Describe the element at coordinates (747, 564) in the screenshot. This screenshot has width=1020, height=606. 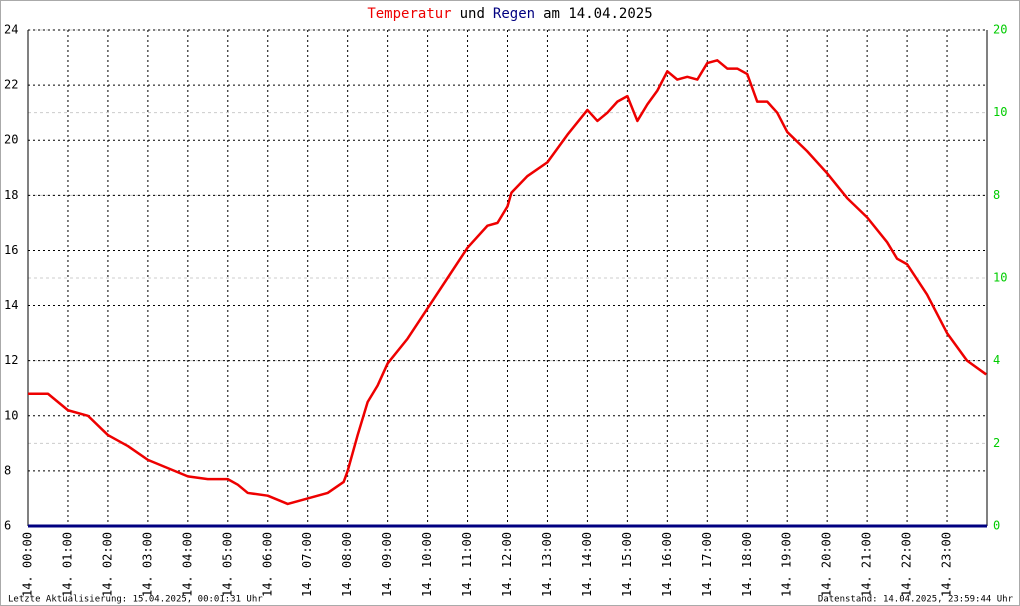
I see `x-tick-label: 14. 18:00` at that location.